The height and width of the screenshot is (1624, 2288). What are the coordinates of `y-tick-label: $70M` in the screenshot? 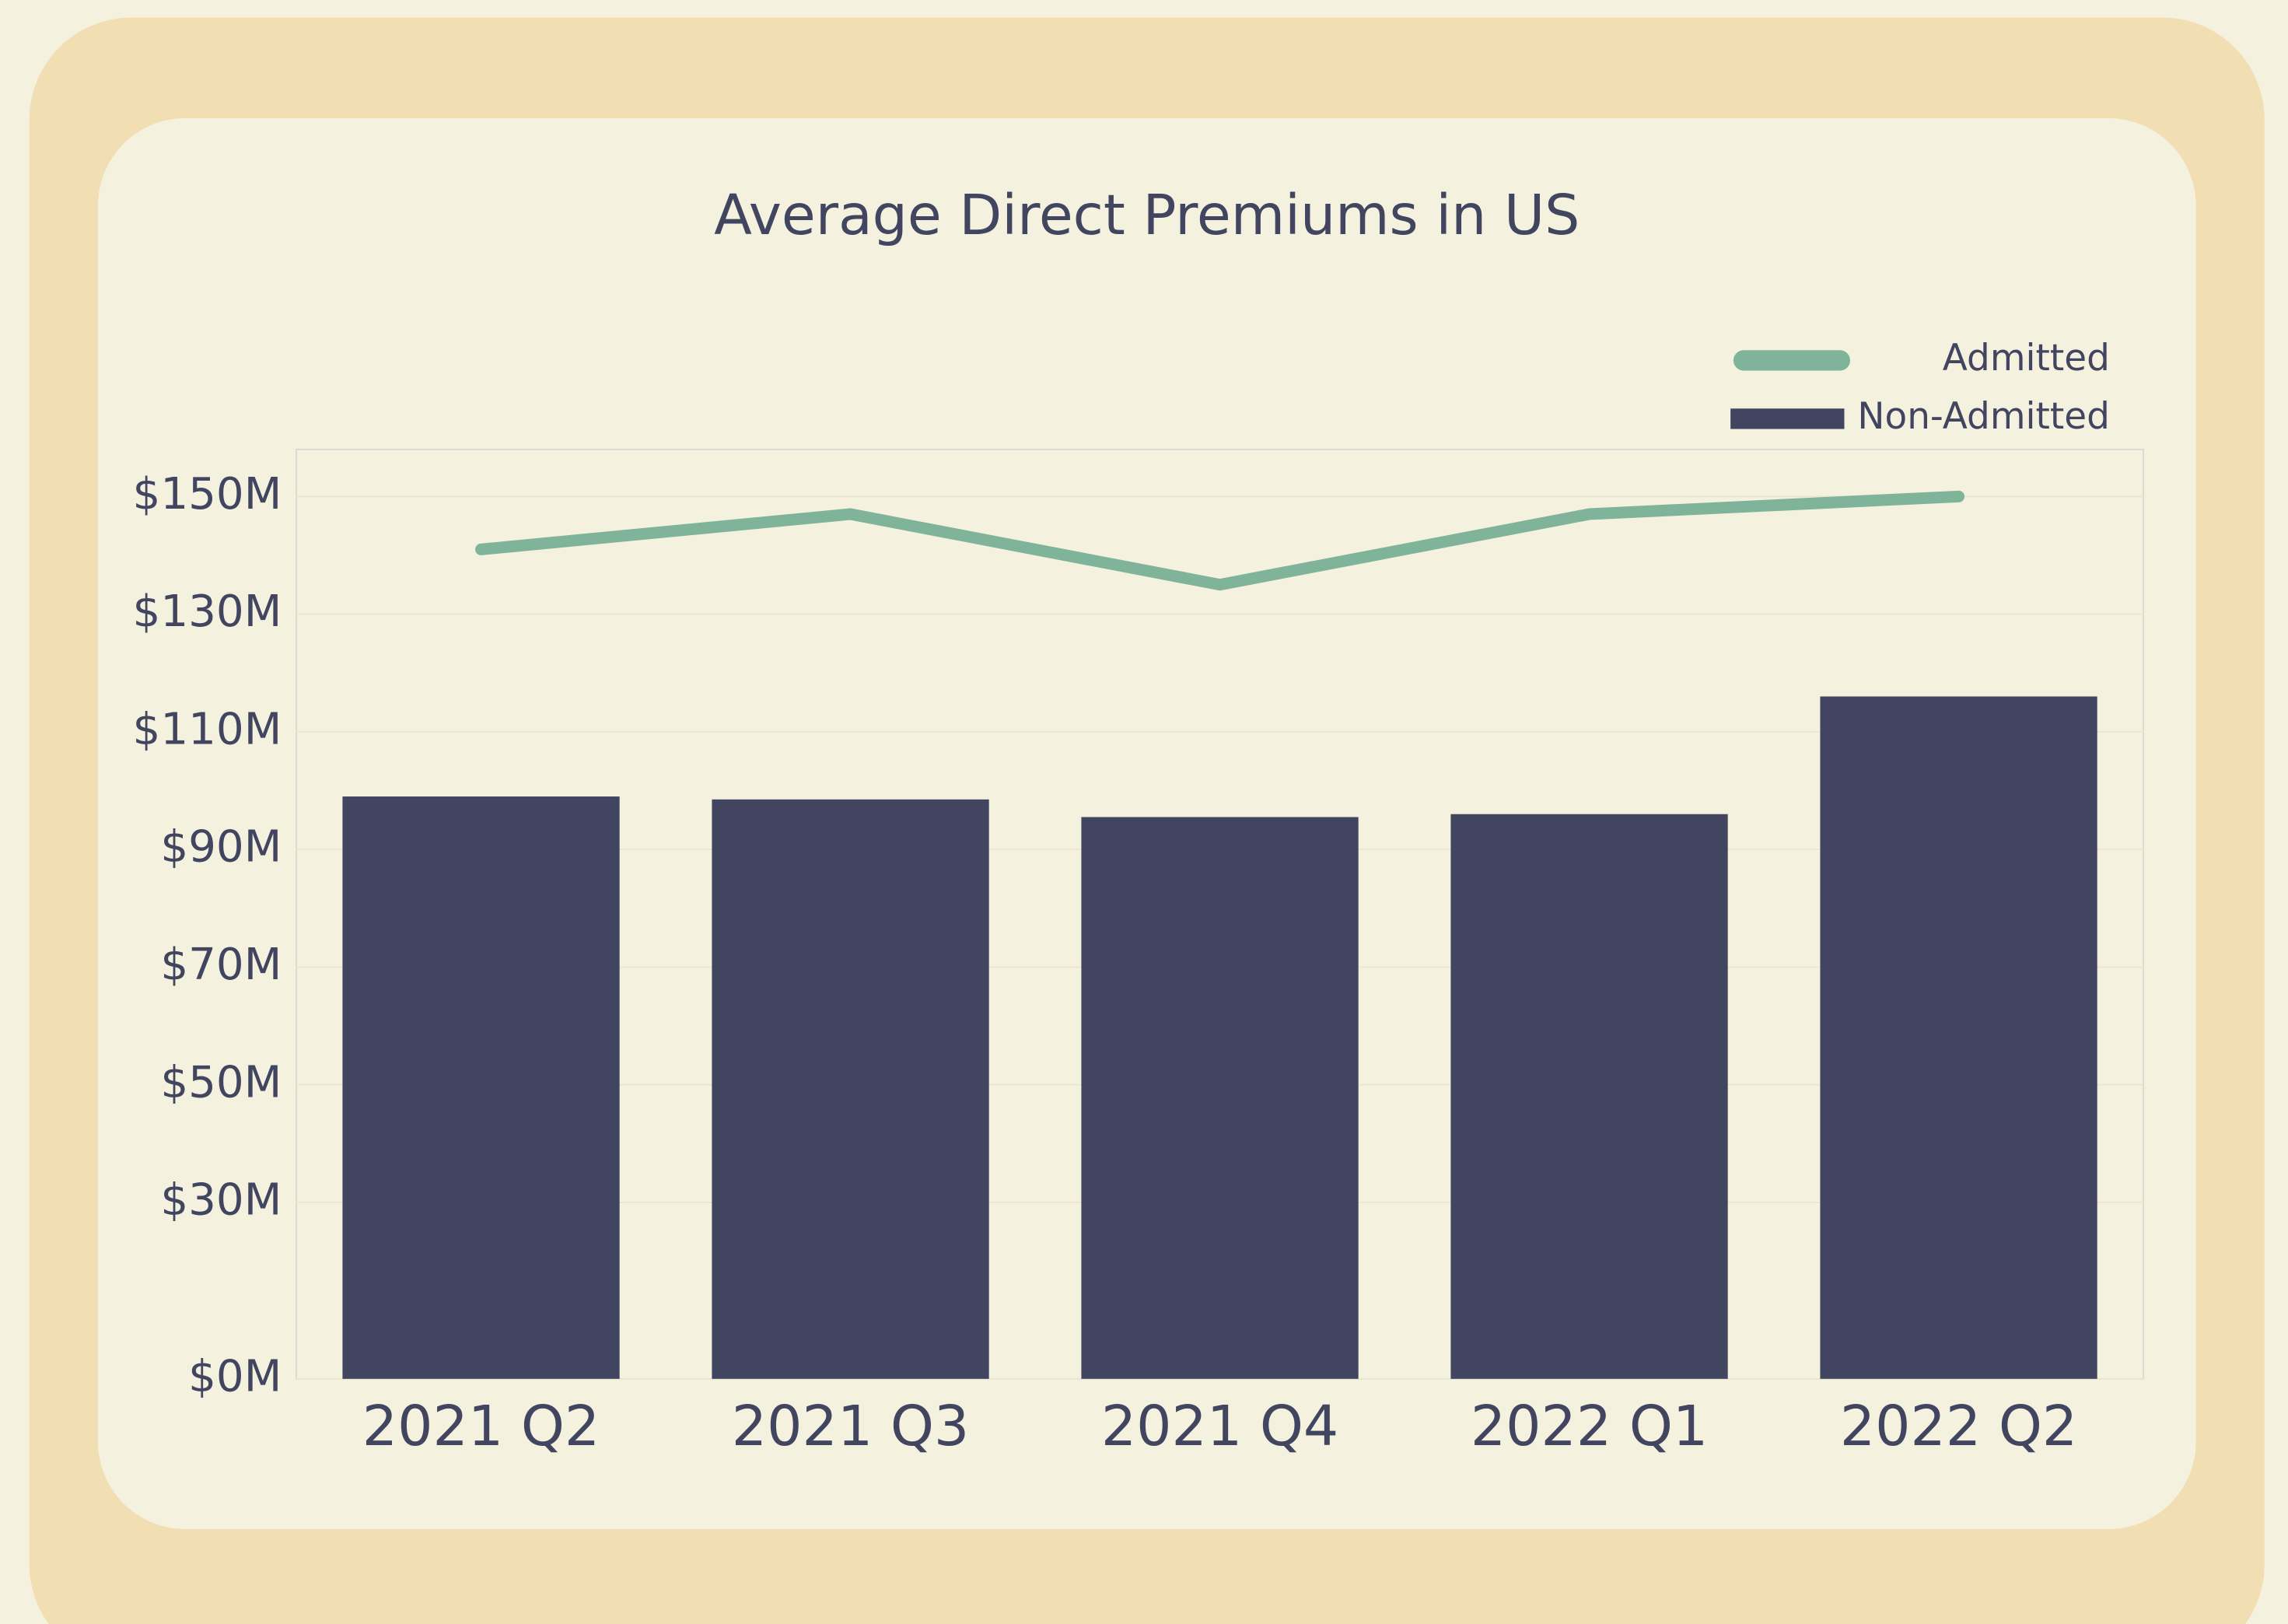 It's located at (221, 965).